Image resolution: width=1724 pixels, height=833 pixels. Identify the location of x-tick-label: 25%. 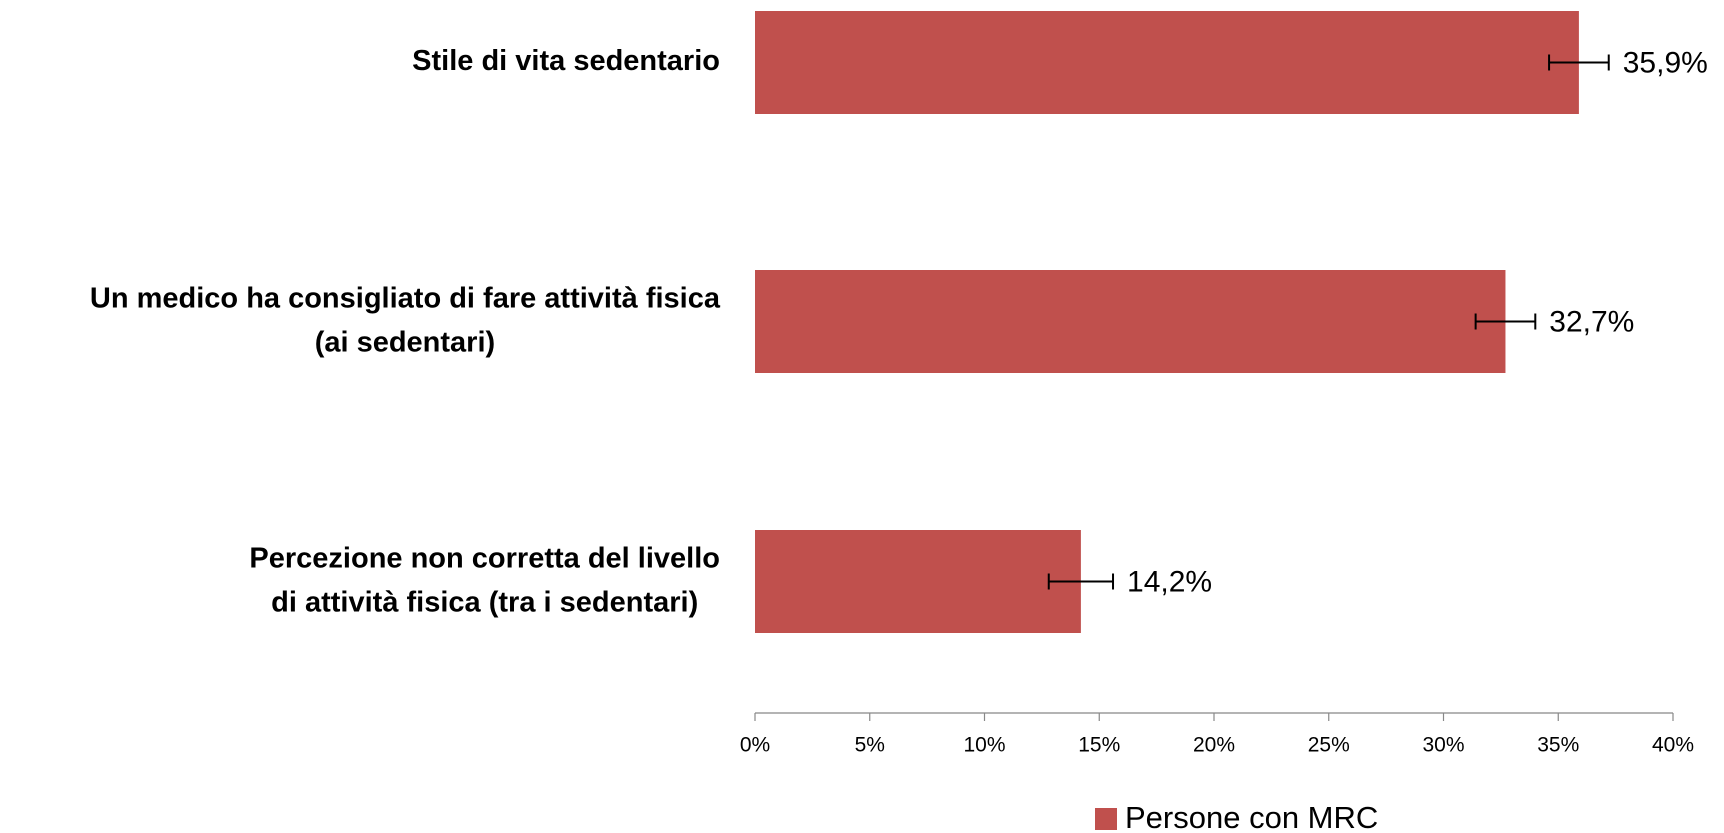
(1329, 745).